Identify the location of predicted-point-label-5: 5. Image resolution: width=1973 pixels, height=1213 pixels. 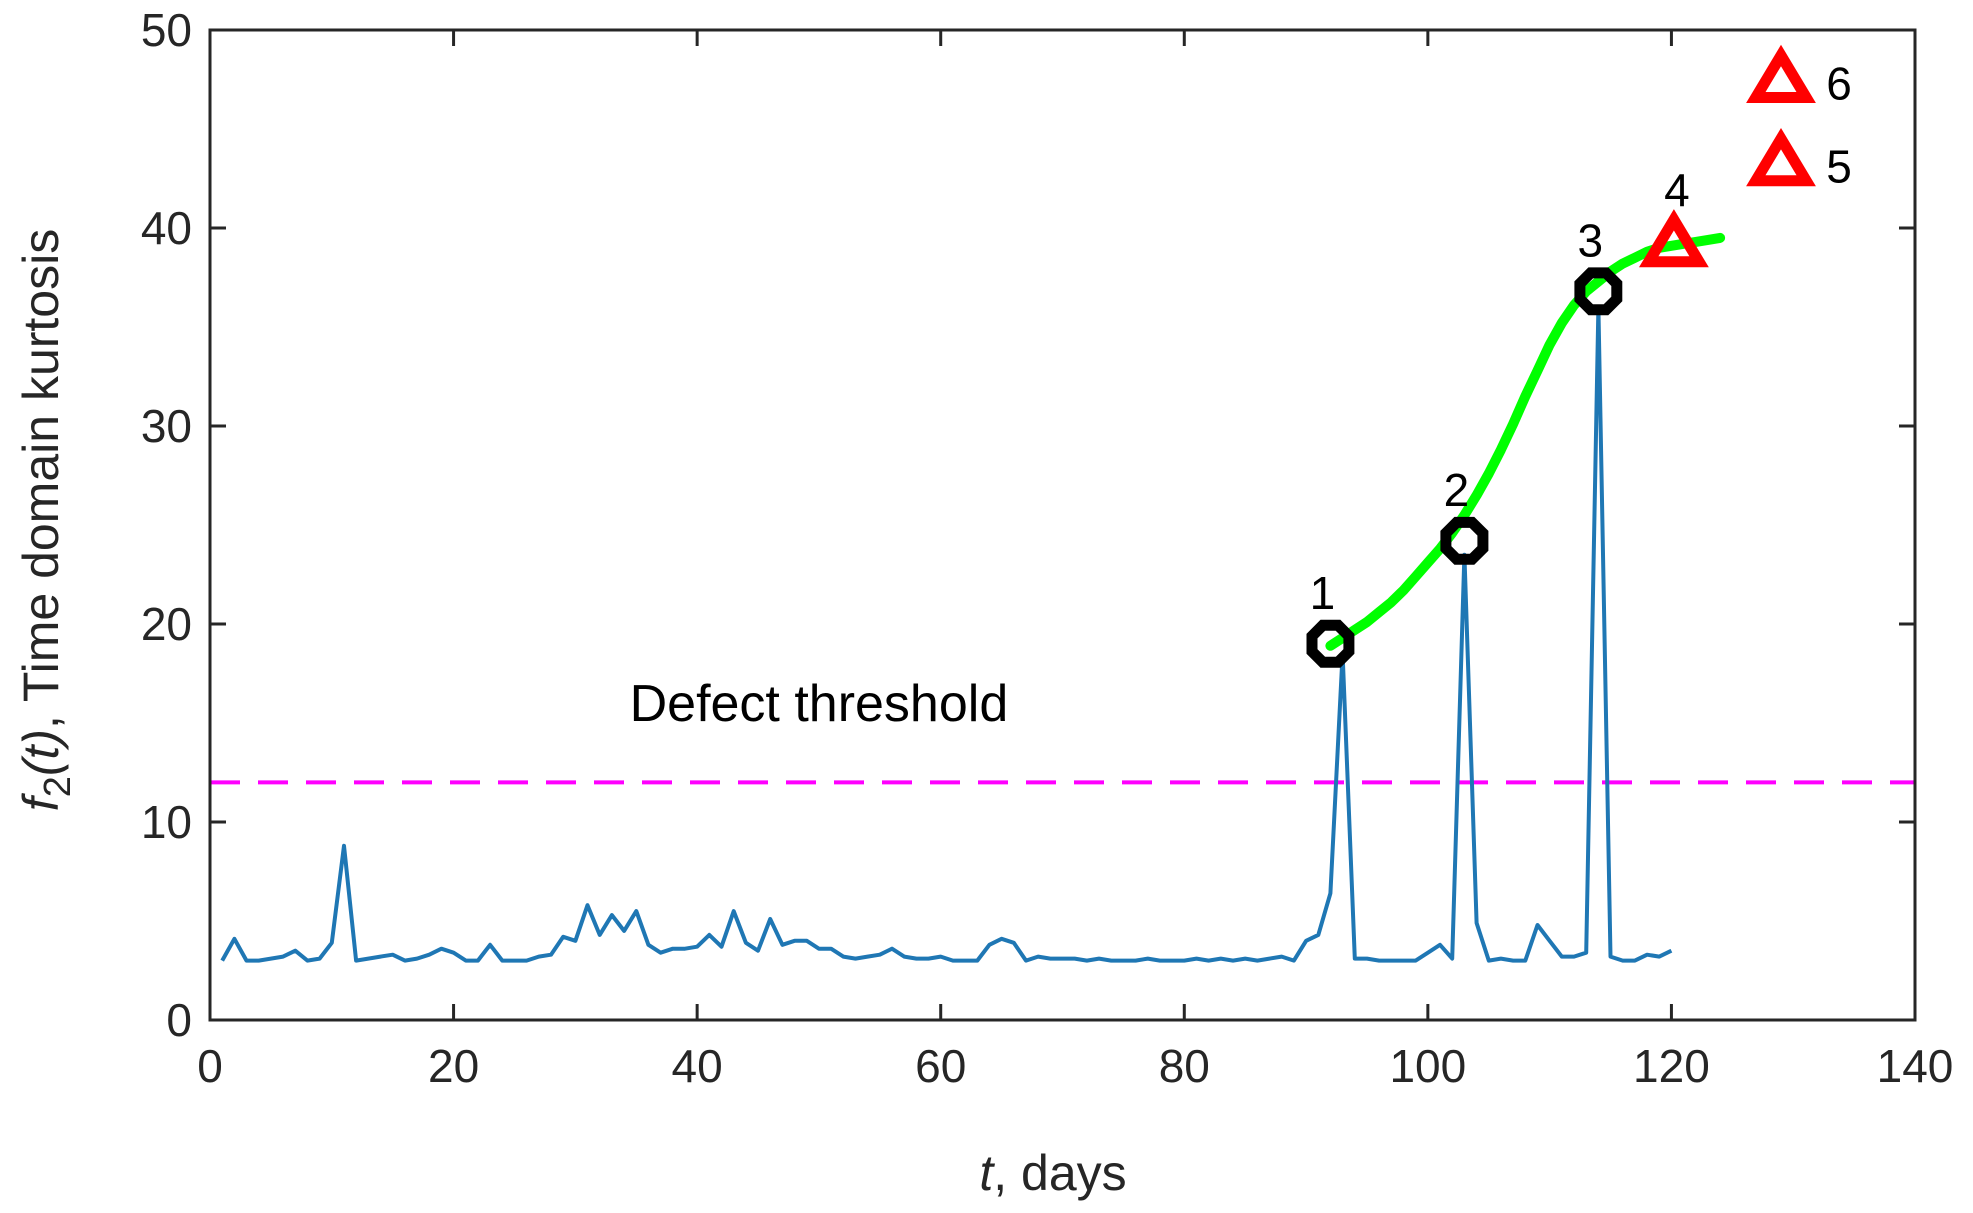
(1839, 167).